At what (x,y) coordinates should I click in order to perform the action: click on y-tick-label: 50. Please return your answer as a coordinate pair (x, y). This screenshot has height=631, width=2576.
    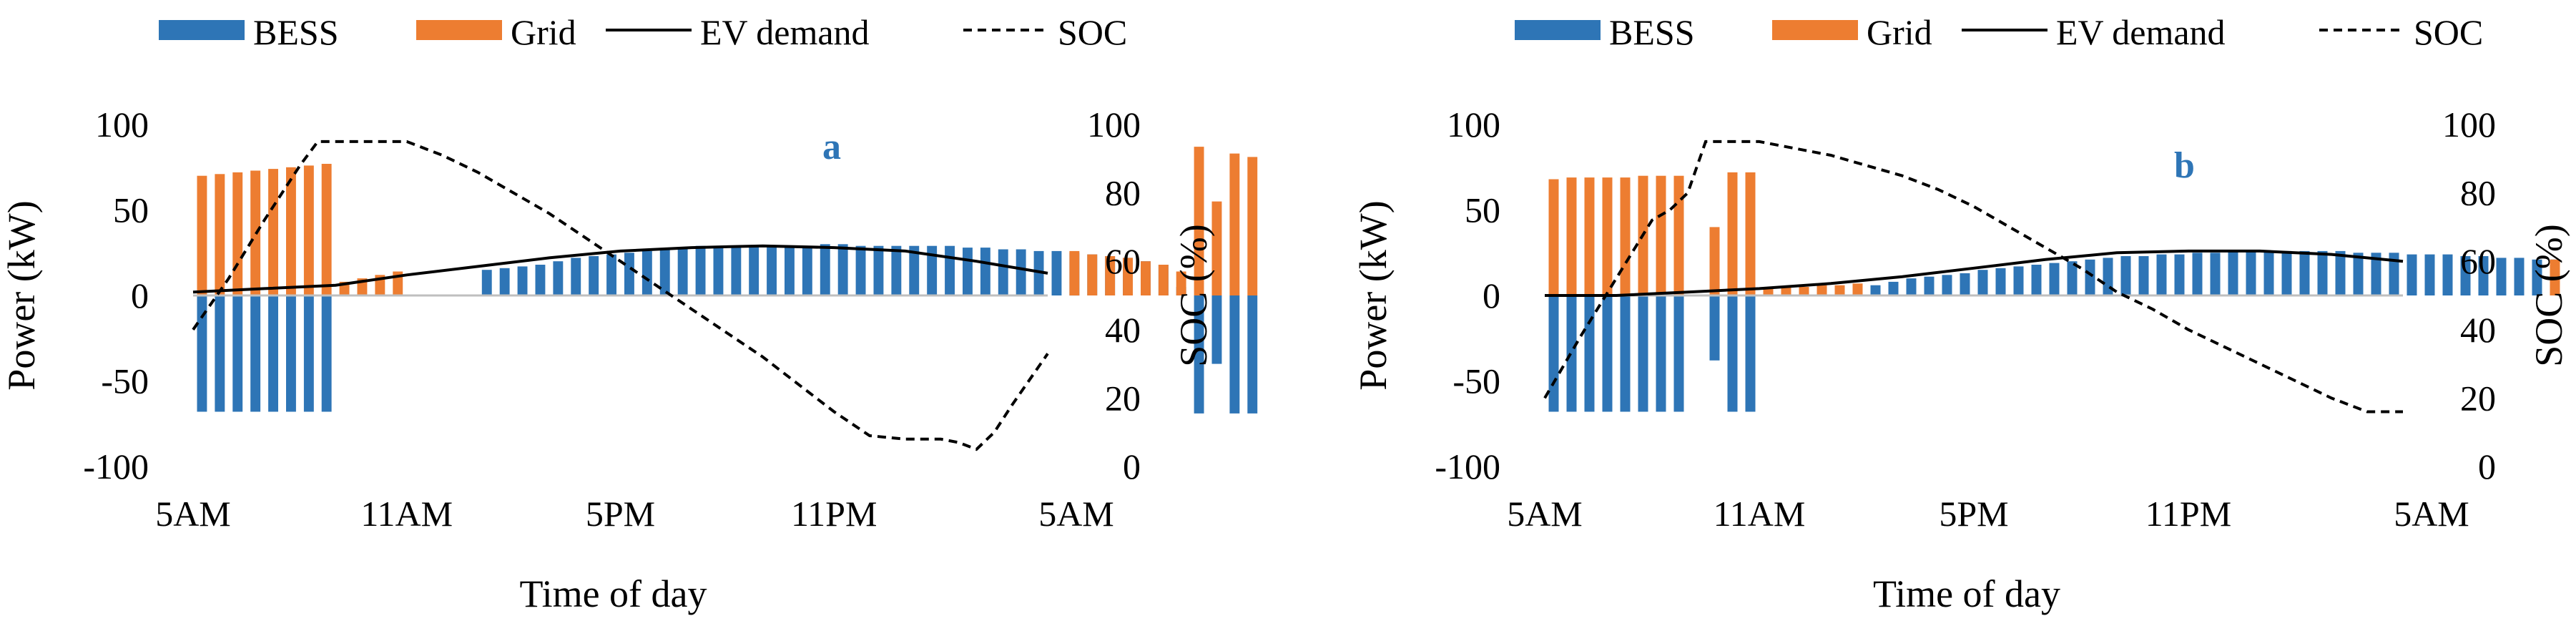
    Looking at the image, I should click on (1483, 210).